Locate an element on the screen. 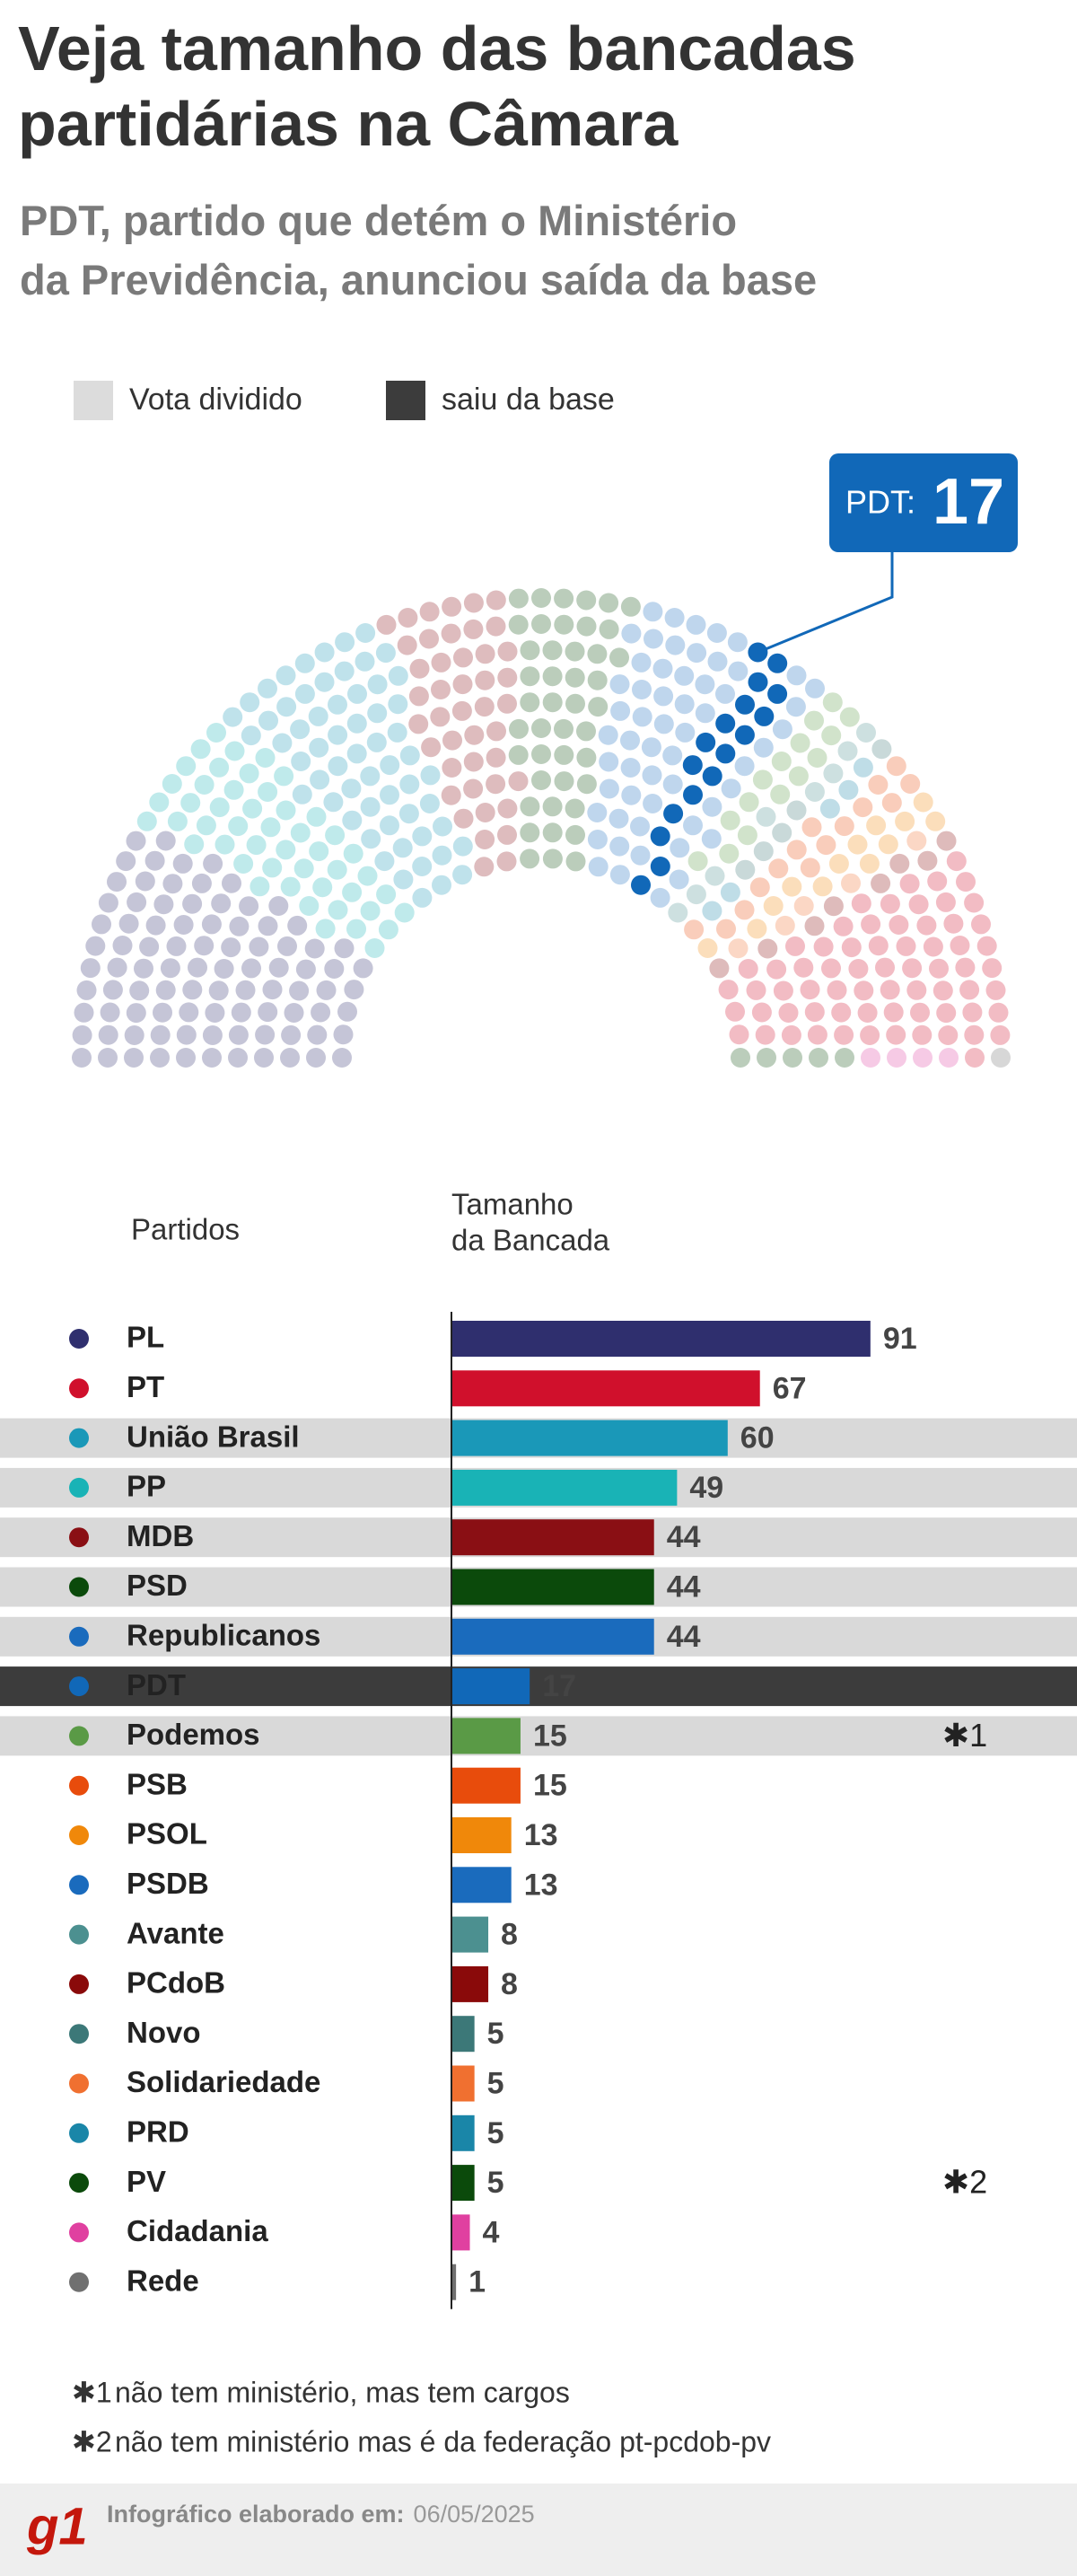 The height and width of the screenshot is (2576, 1077). value-label: 8 is located at coordinates (509, 1935).